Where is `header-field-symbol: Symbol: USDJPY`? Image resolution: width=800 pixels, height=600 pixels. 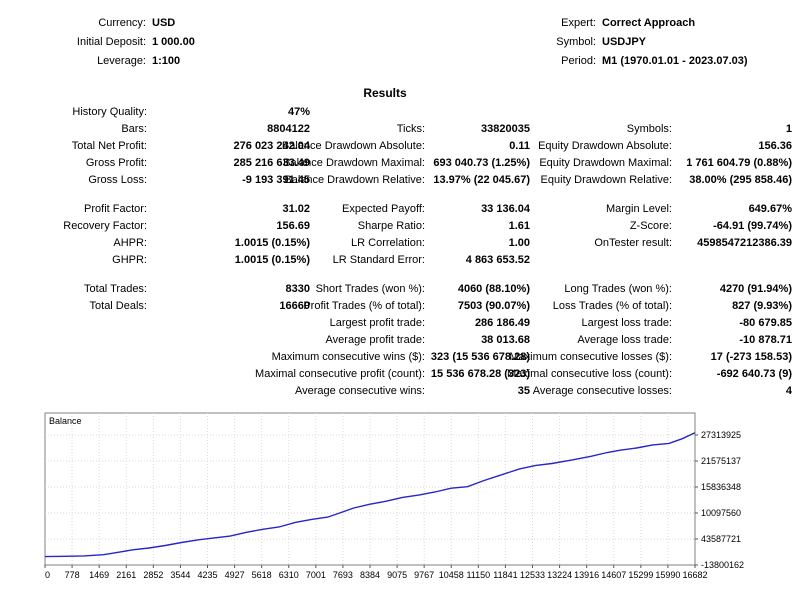
header-field-symbol: Symbol: USDJPY is located at coordinates (627, 42).